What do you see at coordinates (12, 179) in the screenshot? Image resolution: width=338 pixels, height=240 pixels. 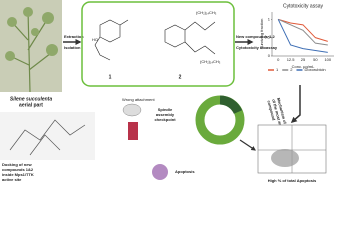 I see `docking-text: active site` at bounding box center [12, 179].